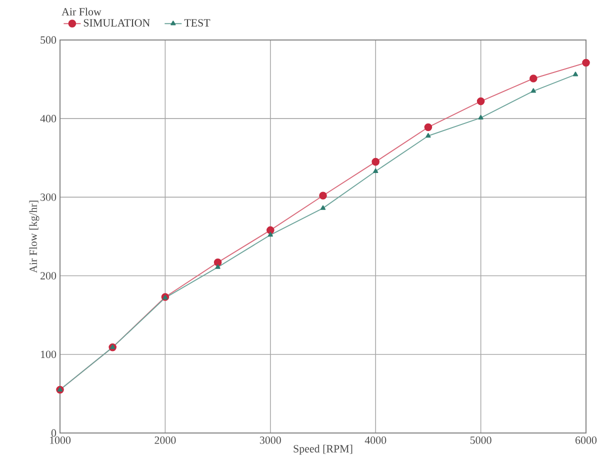 The height and width of the screenshot is (471, 606). What do you see at coordinates (60, 440) in the screenshot?
I see `x-tick-label: 1000` at bounding box center [60, 440].